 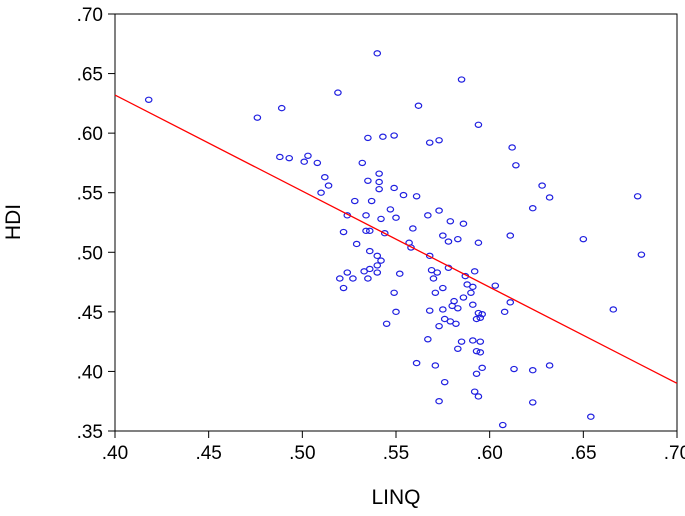 What do you see at coordinates (208, 453) in the screenshot?
I see `x-tick-label: .45` at bounding box center [208, 453].